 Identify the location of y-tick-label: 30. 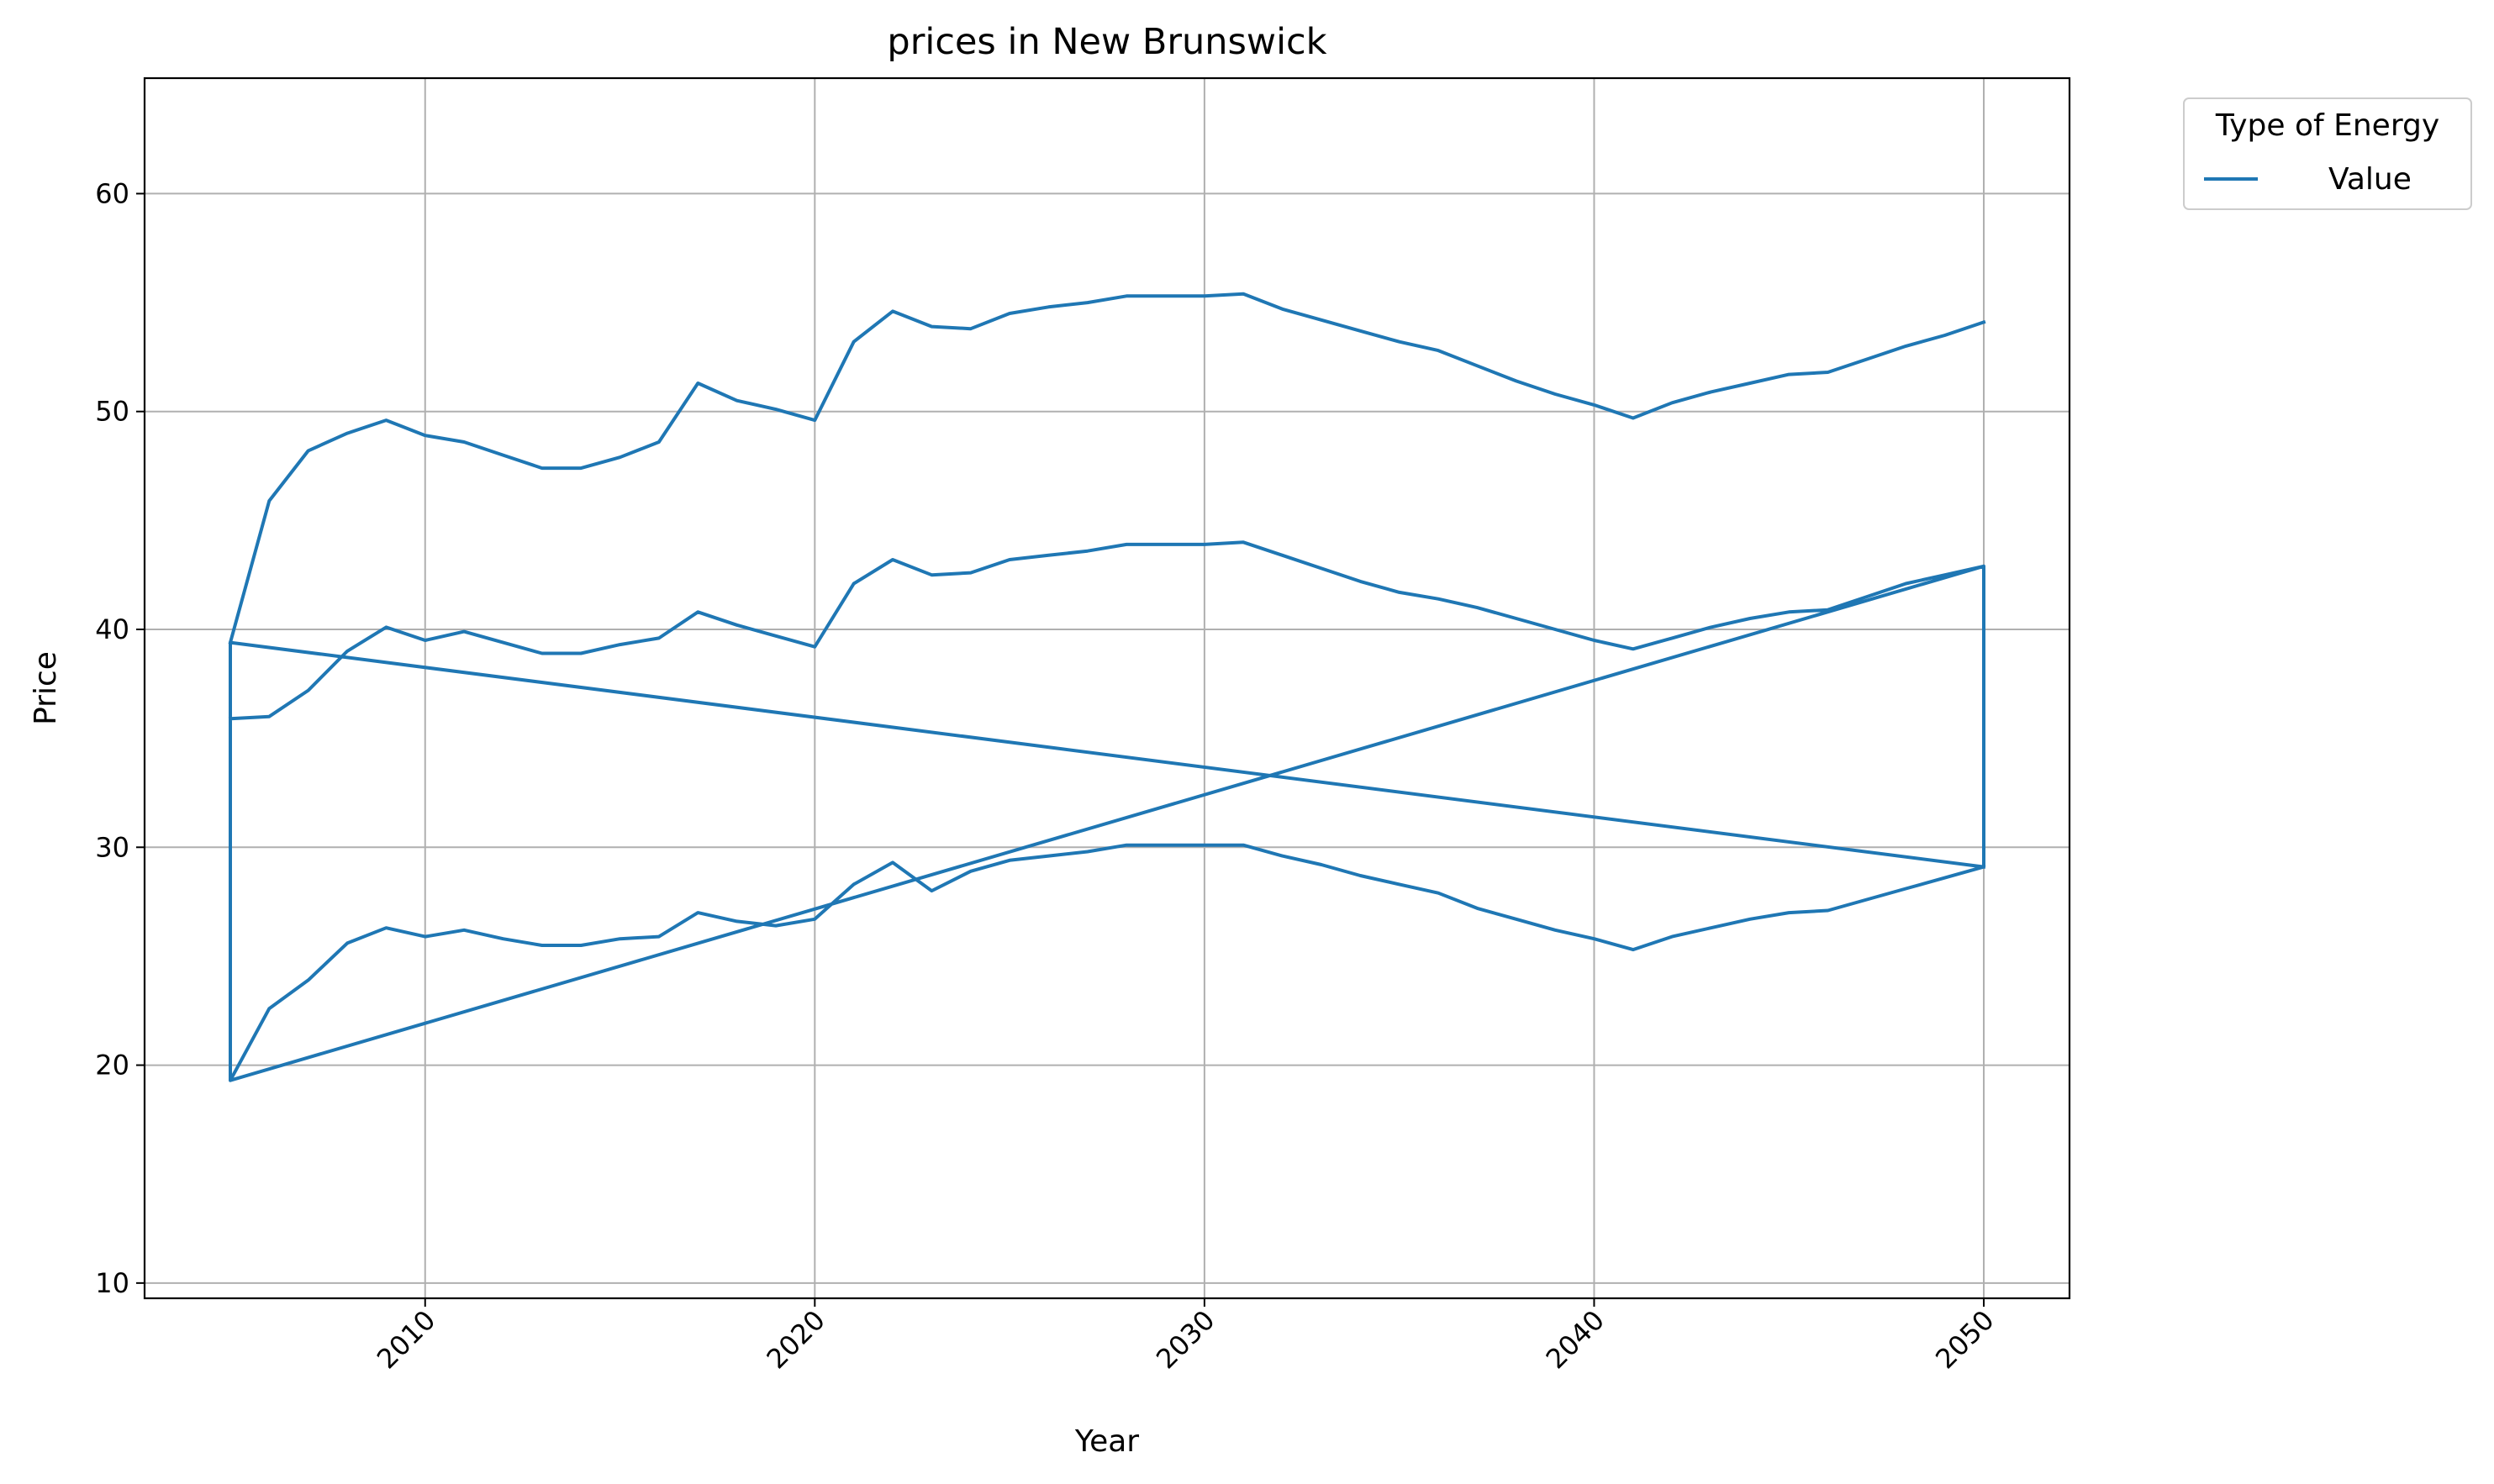
(112, 847).